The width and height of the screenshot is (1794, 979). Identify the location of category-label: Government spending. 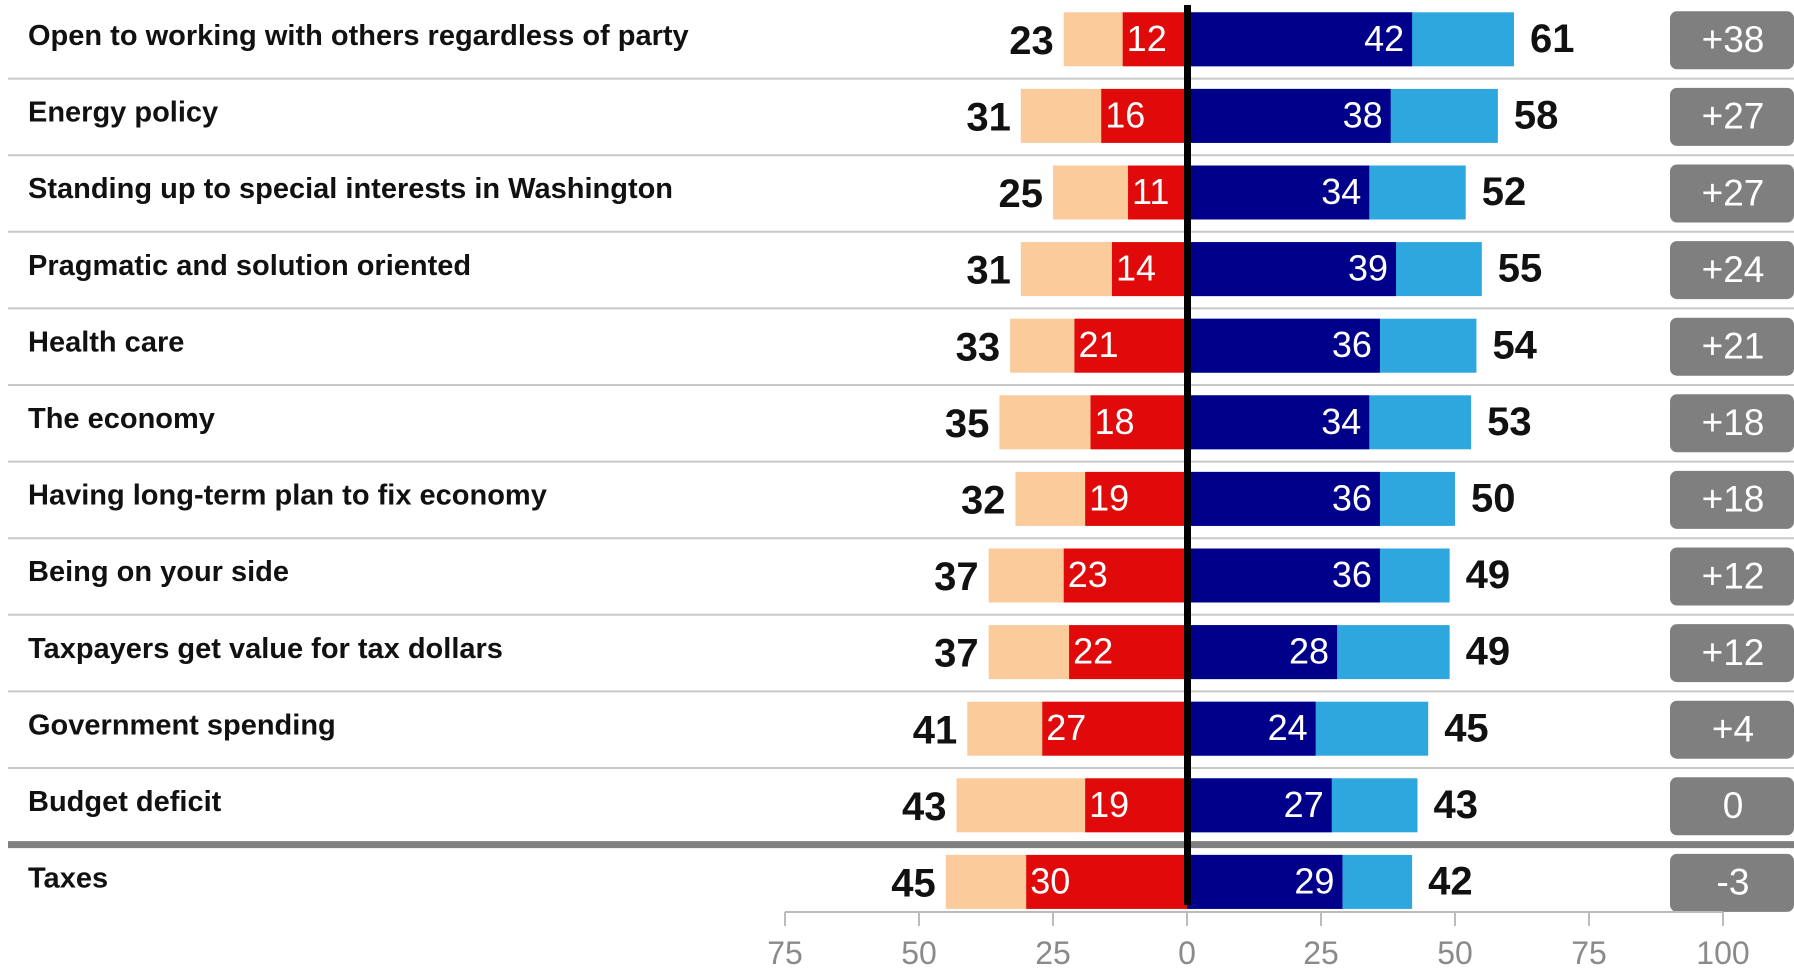
(182, 725).